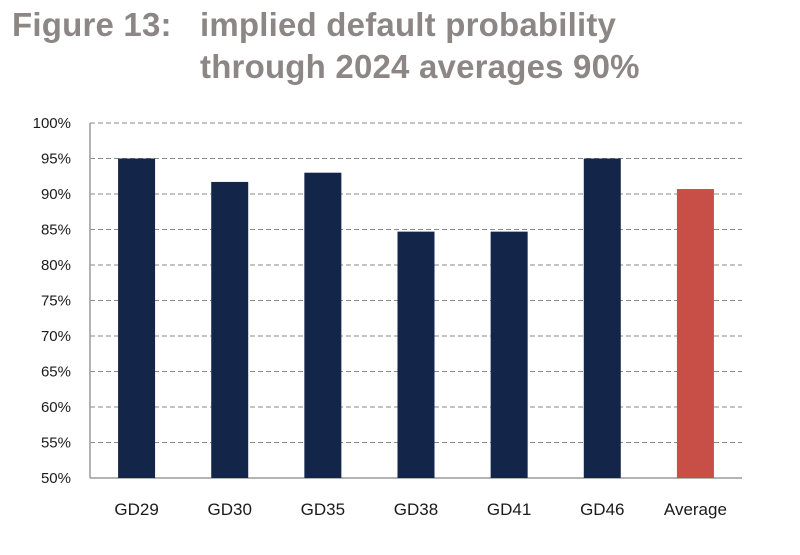 The width and height of the screenshot is (800, 555). Describe the element at coordinates (509, 509) in the screenshot. I see `x-tick-label: GD41` at that location.